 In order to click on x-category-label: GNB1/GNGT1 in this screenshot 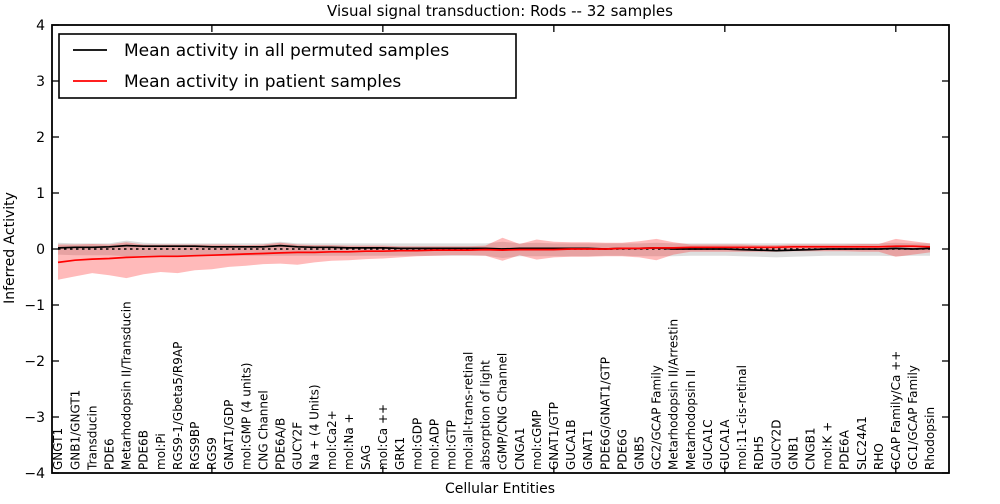, I will do `click(75, 430)`.